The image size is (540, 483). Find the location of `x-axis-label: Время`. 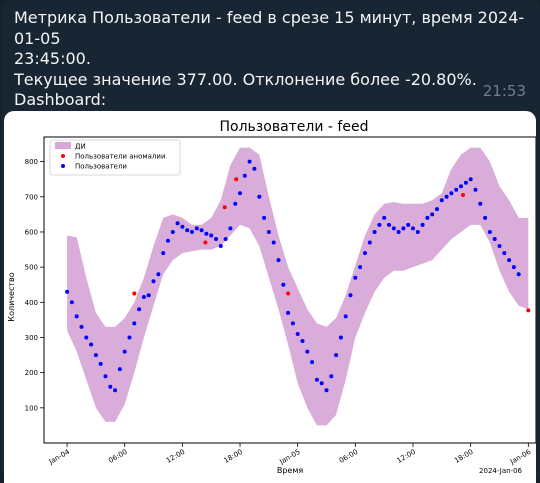

x-axis-label: Время is located at coordinates (290, 470).